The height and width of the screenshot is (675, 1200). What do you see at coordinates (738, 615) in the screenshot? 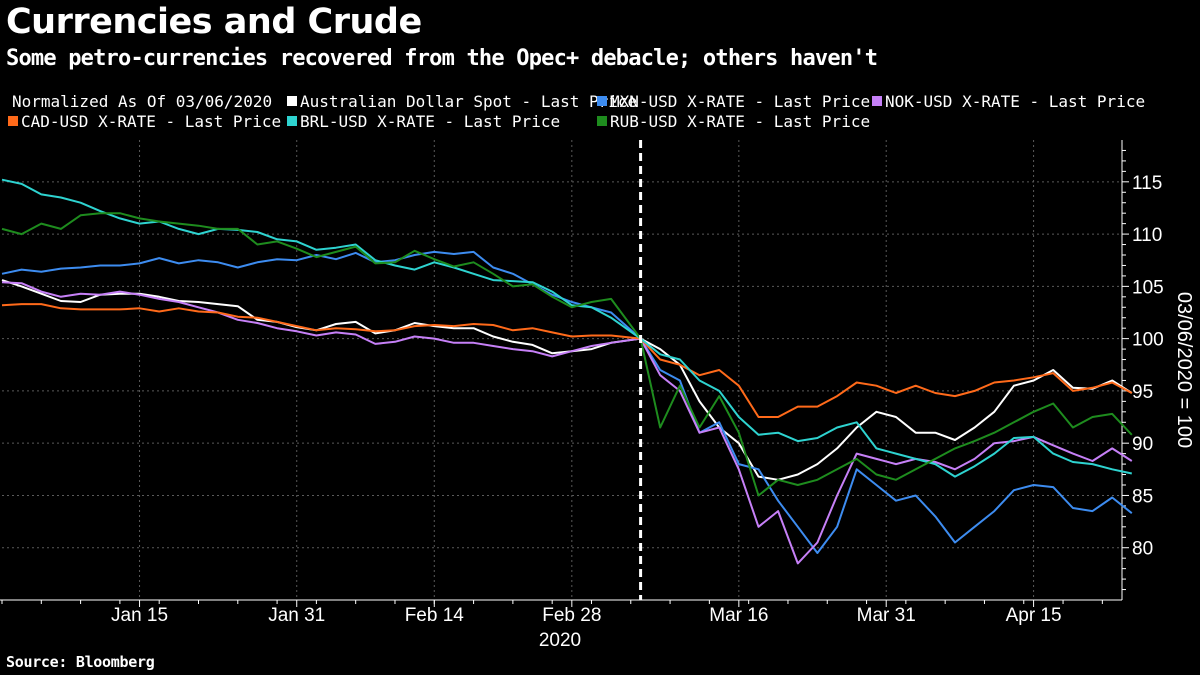
I see `x-tick-label: Mar 16` at bounding box center [738, 615].